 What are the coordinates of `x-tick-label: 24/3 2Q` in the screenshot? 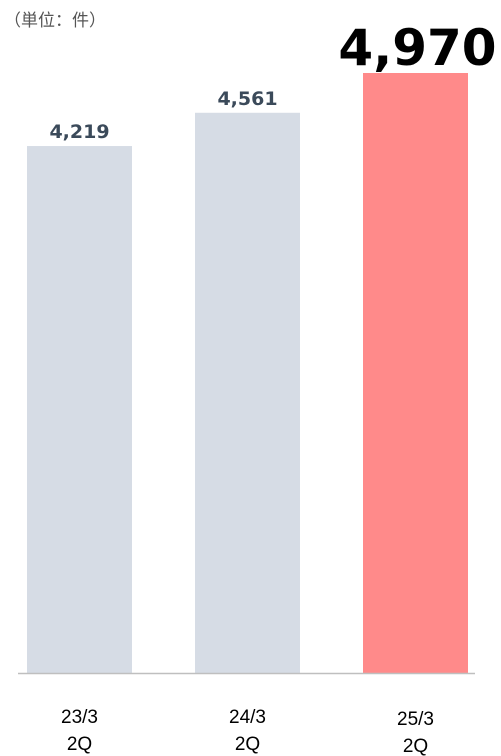 It's located at (247, 731).